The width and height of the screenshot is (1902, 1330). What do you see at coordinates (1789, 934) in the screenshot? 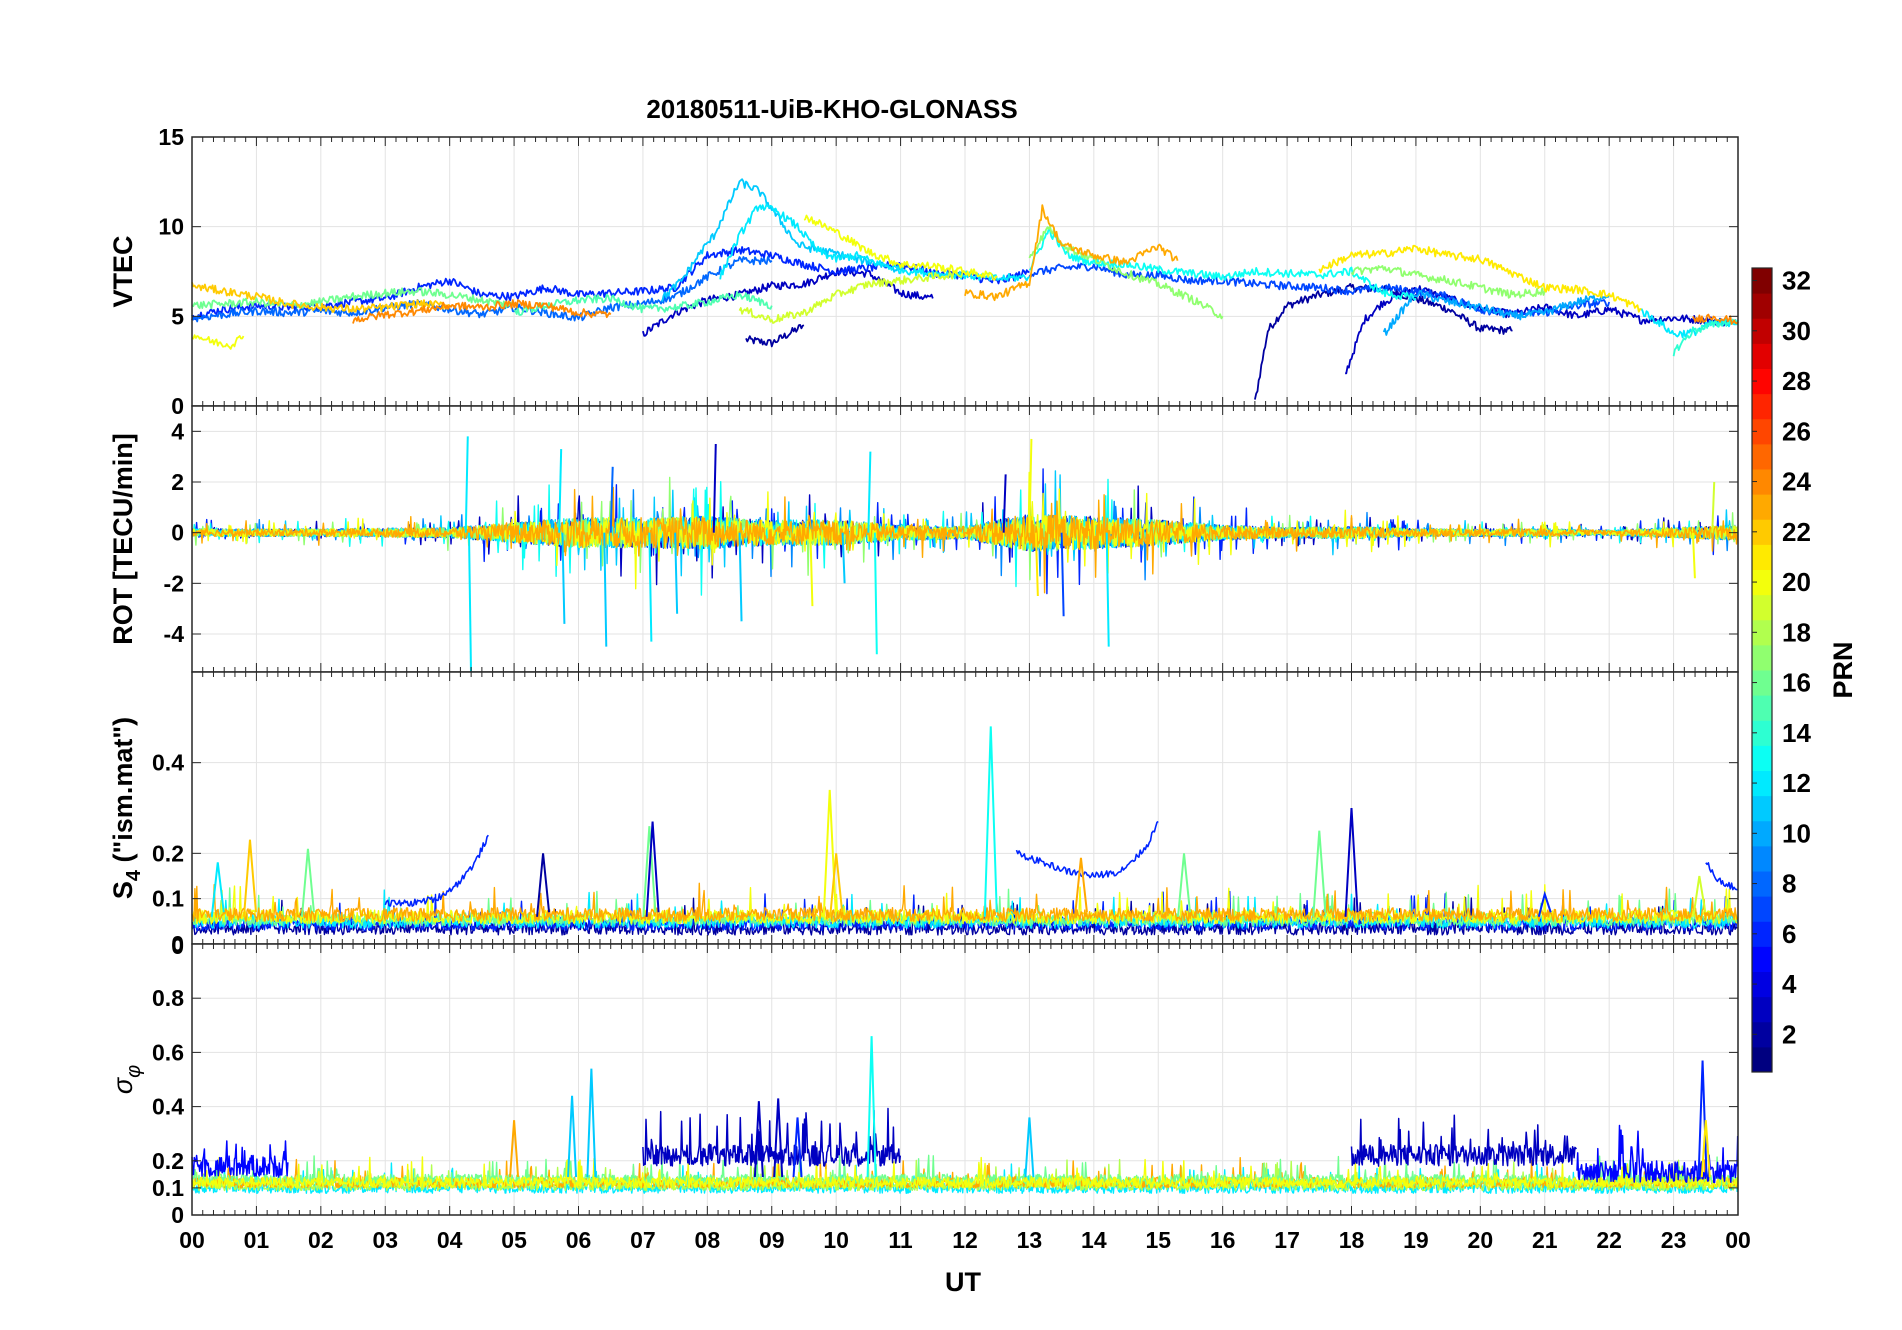
I see `colorbar-tick-label: 6` at bounding box center [1789, 934].